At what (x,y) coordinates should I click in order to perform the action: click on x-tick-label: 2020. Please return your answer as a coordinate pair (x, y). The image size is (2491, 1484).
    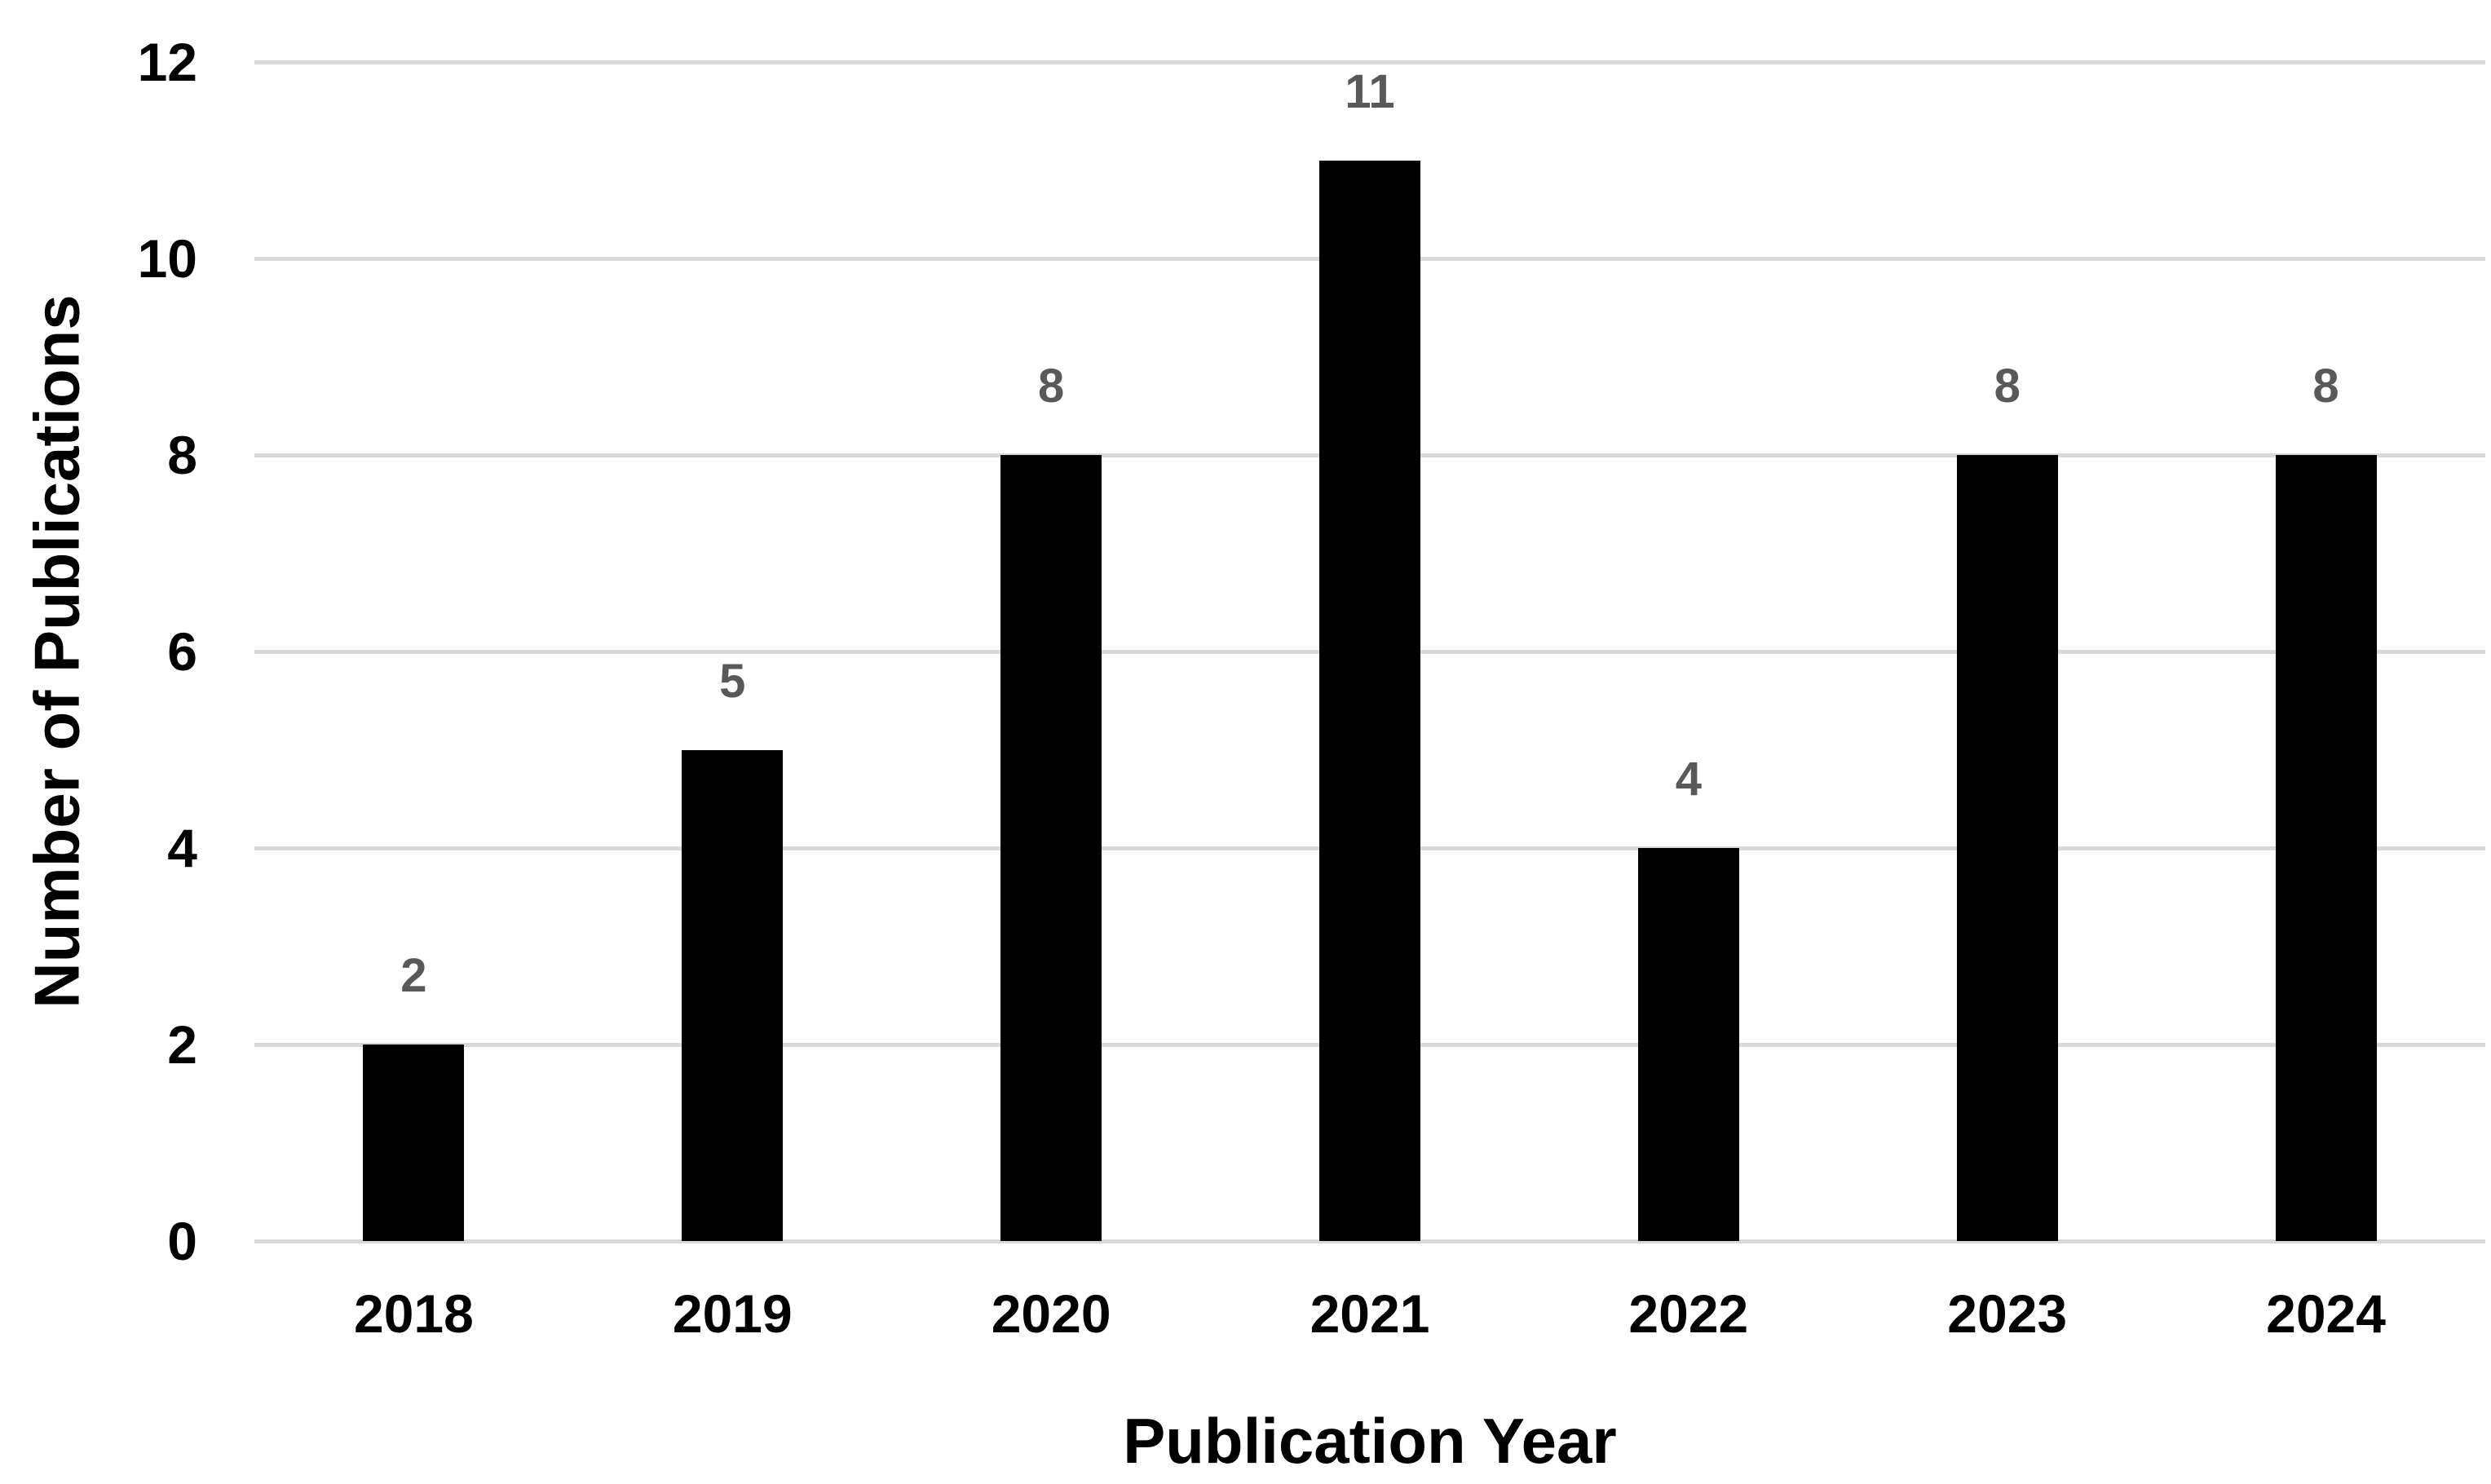
    Looking at the image, I should click on (1051, 1313).